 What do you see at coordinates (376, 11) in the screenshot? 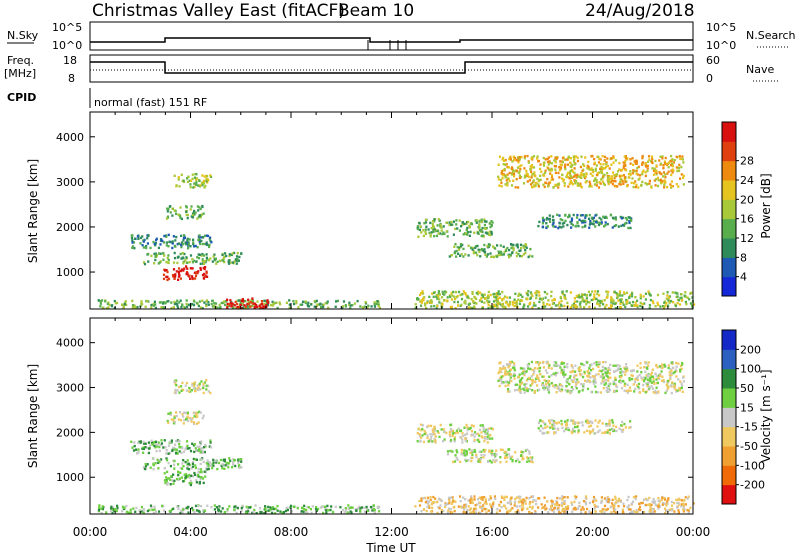
I see `beam-label: Beam 10` at bounding box center [376, 11].